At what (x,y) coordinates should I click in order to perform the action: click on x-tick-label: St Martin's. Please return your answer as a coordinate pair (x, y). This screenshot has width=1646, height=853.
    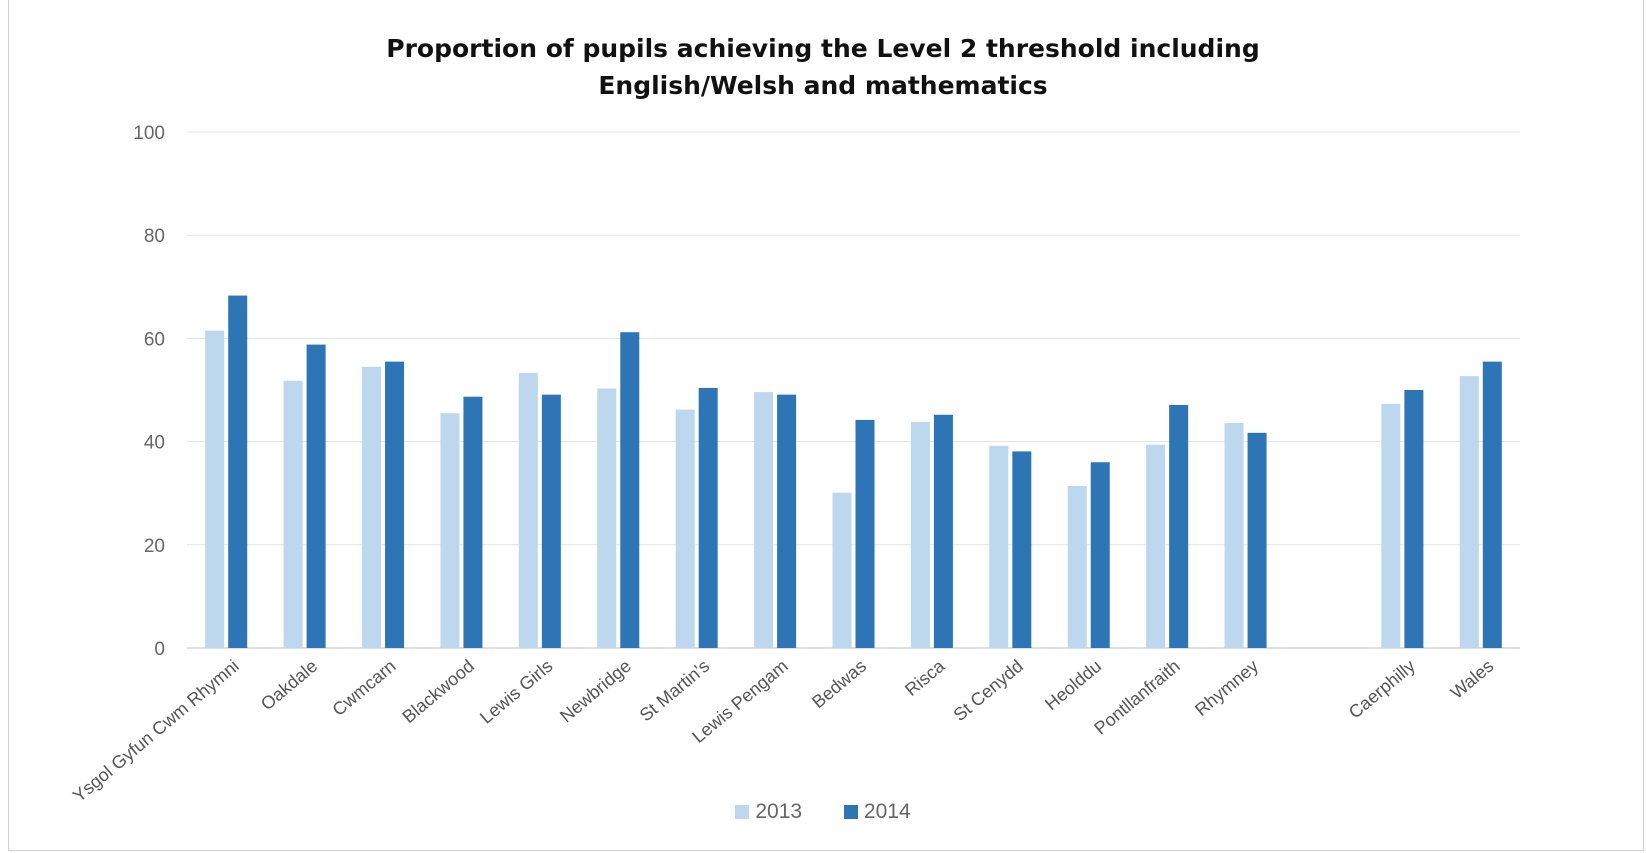
    Looking at the image, I should click on (675, 691).